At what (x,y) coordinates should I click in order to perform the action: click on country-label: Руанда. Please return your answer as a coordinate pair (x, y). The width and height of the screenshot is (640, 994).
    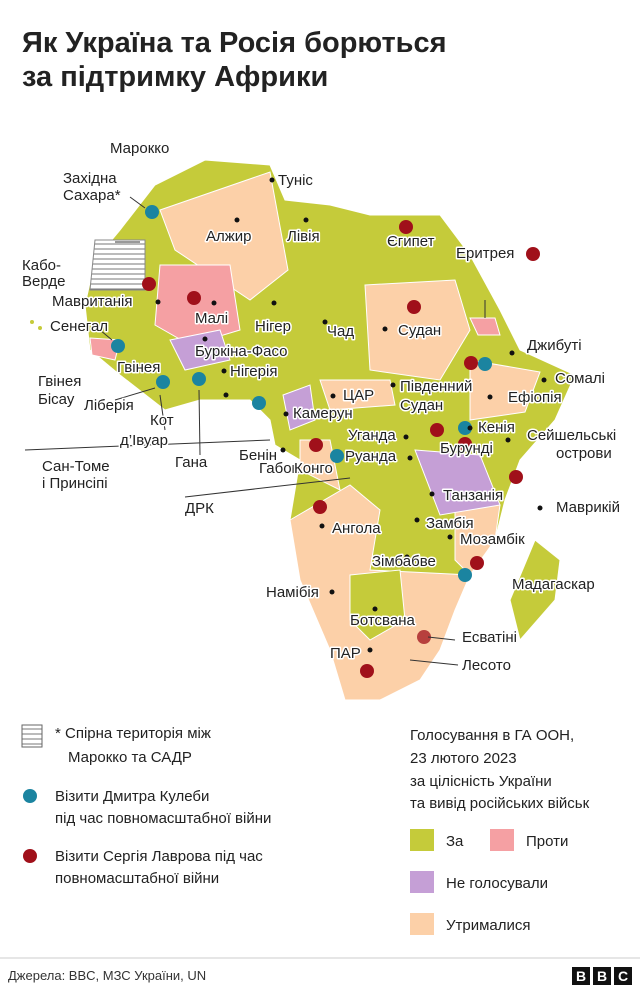
    Looking at the image, I should click on (371, 456).